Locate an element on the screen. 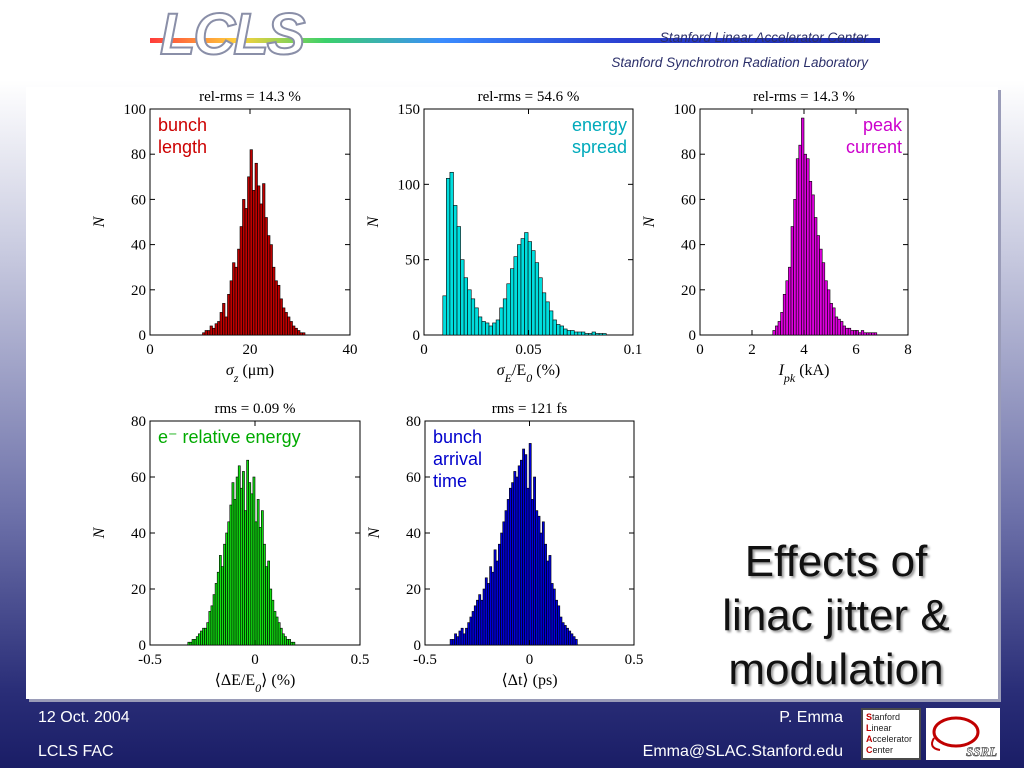  chart-series-label: e⁻ relative energy is located at coordinates (229, 437).